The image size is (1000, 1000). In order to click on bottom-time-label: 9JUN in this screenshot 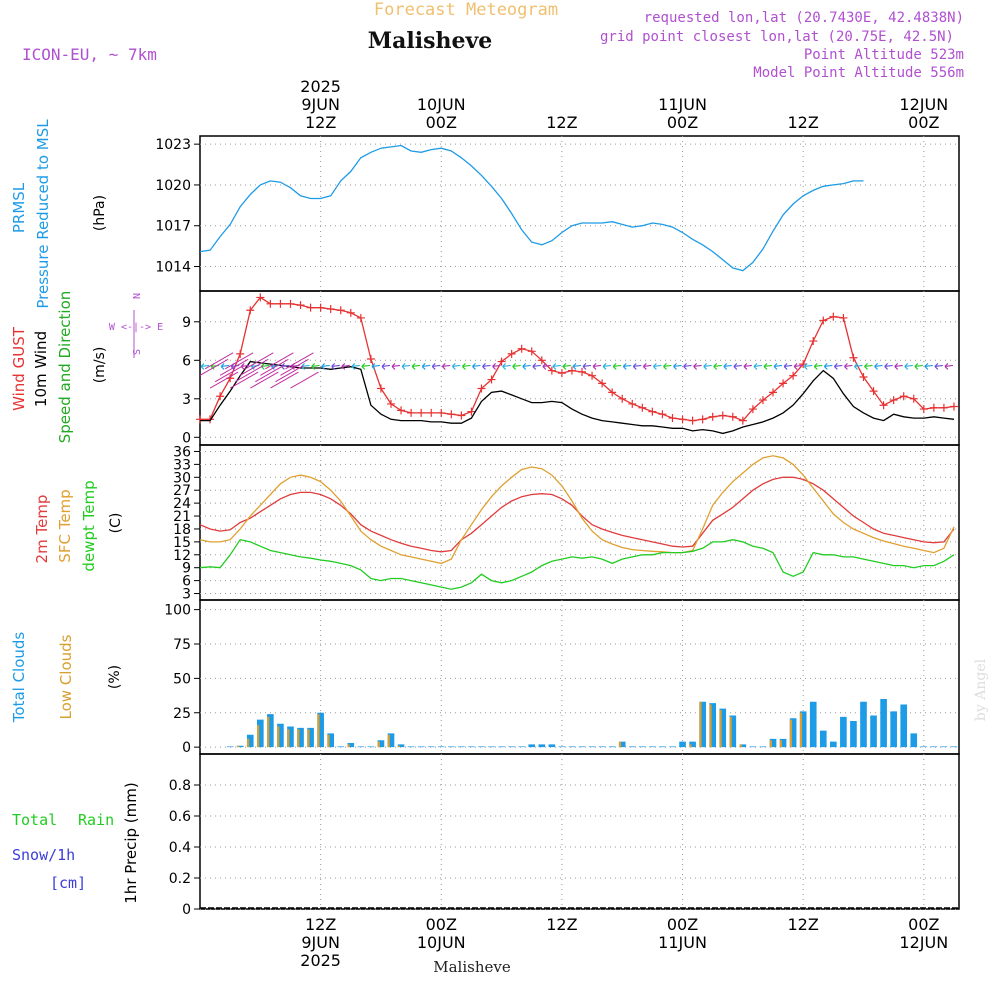, I will do `click(320, 942)`.